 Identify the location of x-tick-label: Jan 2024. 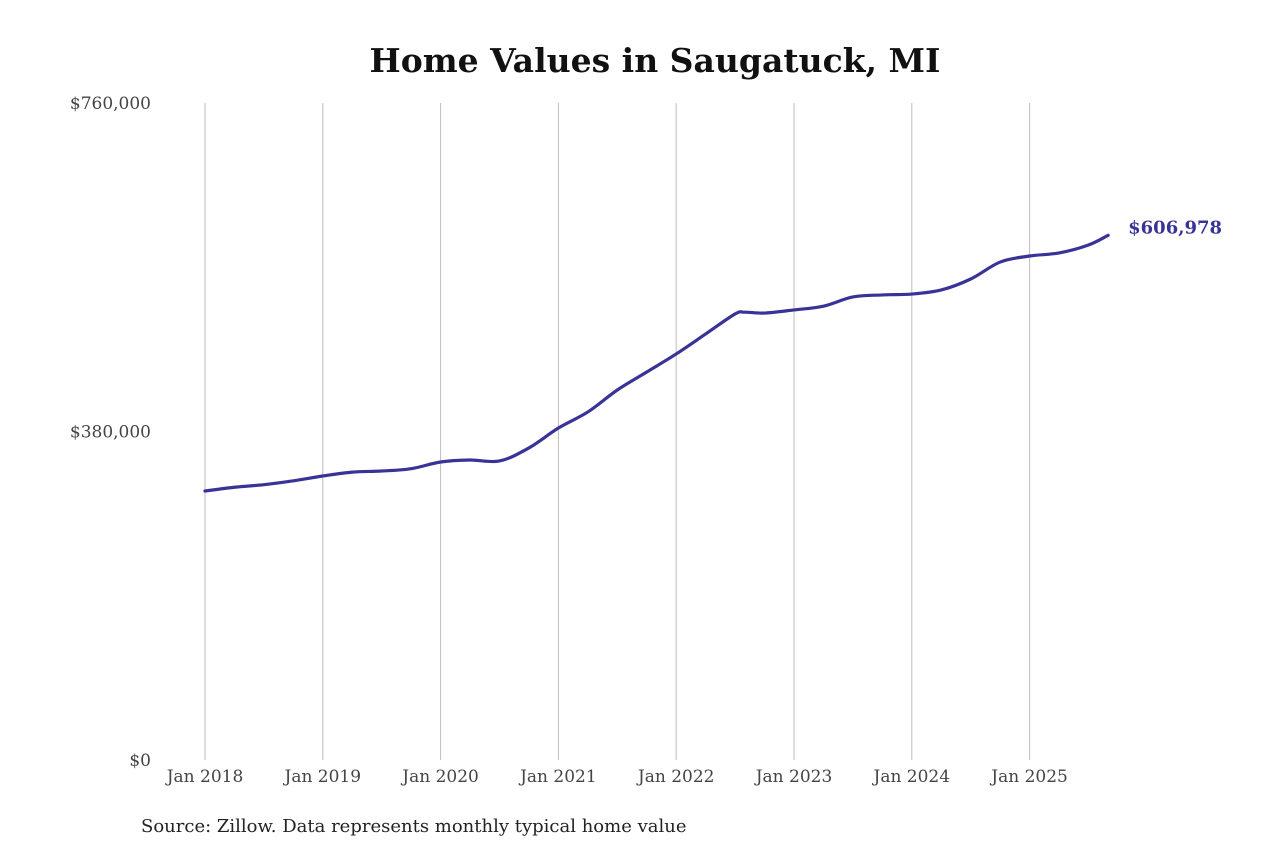
(911, 777).